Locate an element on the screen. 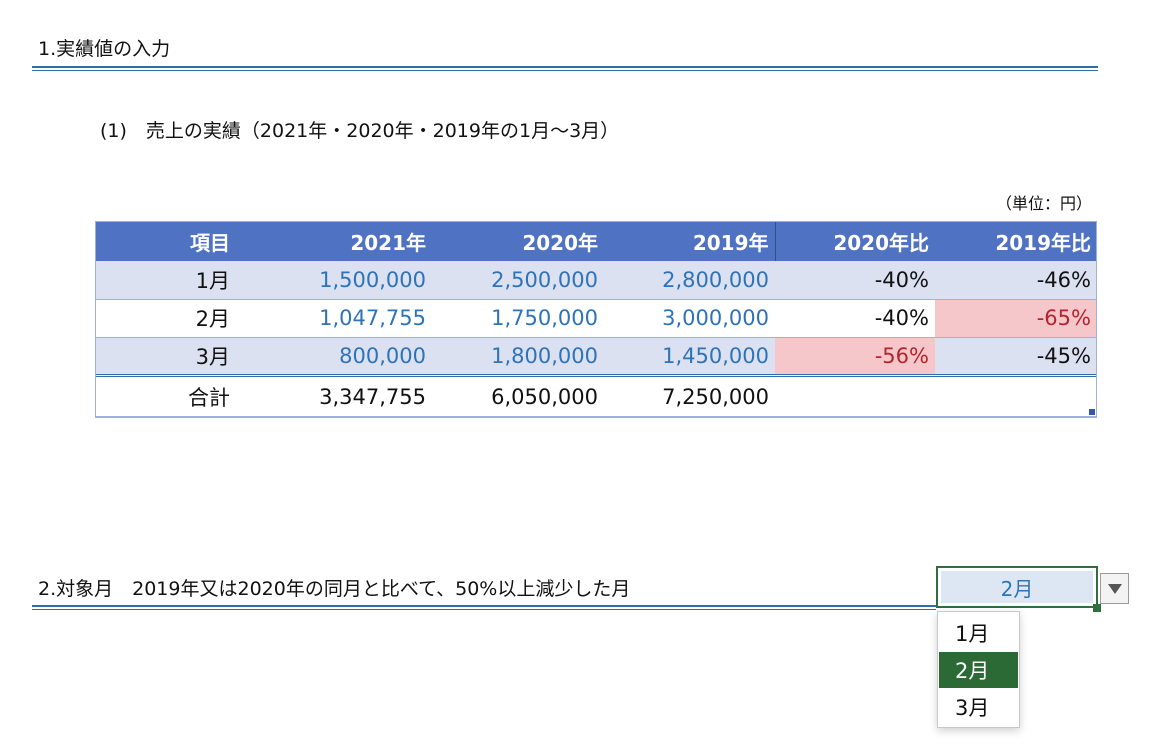  header-ratio-2020: 2020年比 is located at coordinates (881, 242).